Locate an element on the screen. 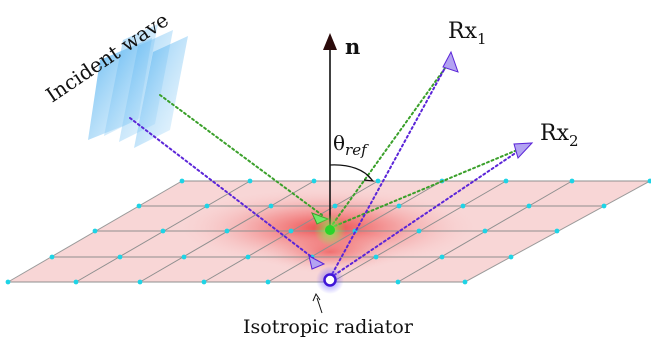  rx1-subscript: 1 is located at coordinates (482, 39).